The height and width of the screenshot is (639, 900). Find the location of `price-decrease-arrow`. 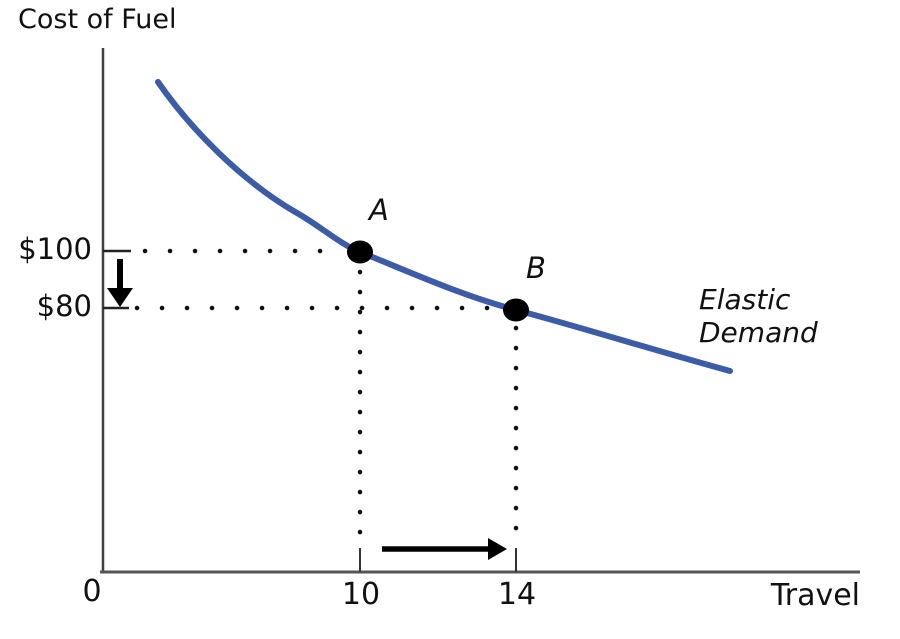

price-decrease-arrow is located at coordinates (120, 283).